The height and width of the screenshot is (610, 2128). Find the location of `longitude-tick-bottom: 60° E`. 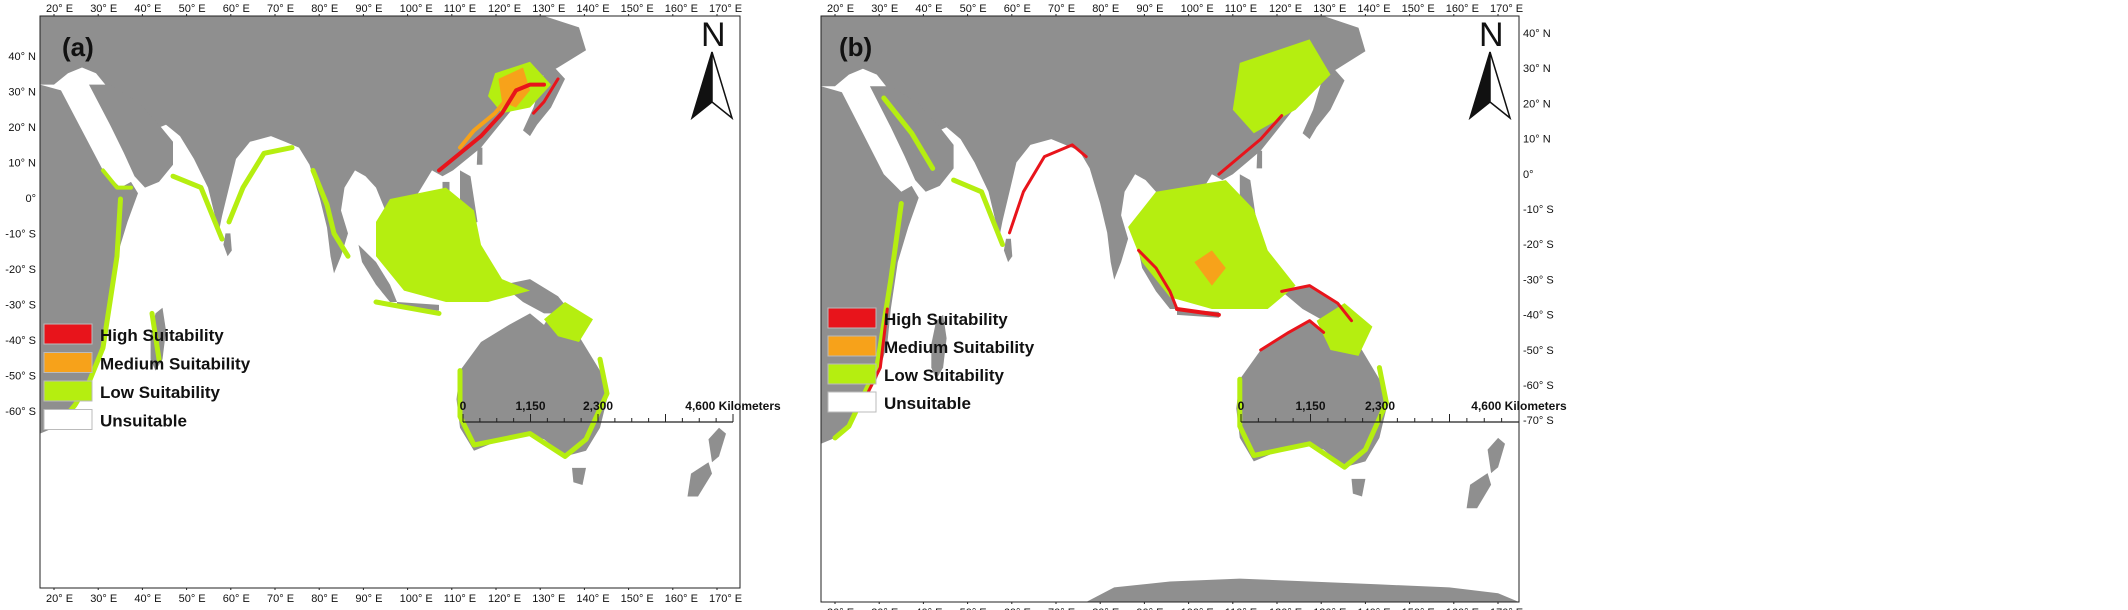

longitude-tick-bottom: 60° E is located at coordinates (236, 599).